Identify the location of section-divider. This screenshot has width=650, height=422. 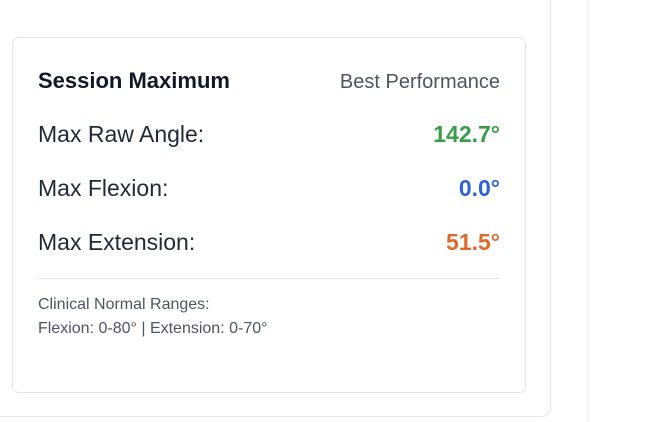
(269, 278).